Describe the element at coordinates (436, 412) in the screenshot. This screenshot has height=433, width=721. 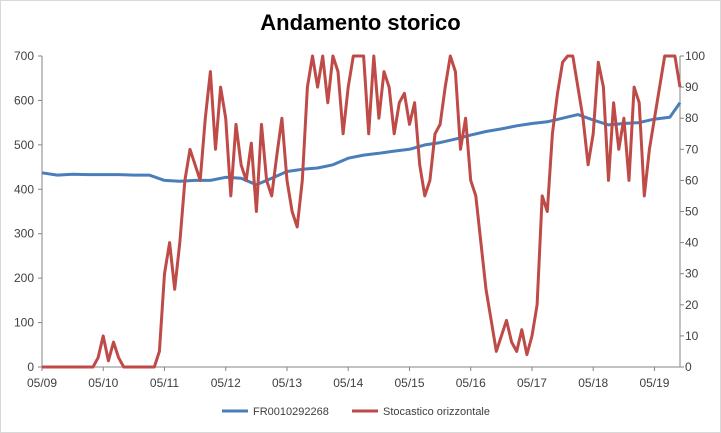
I see `legend-label: Stocastico orizzontale` at that location.